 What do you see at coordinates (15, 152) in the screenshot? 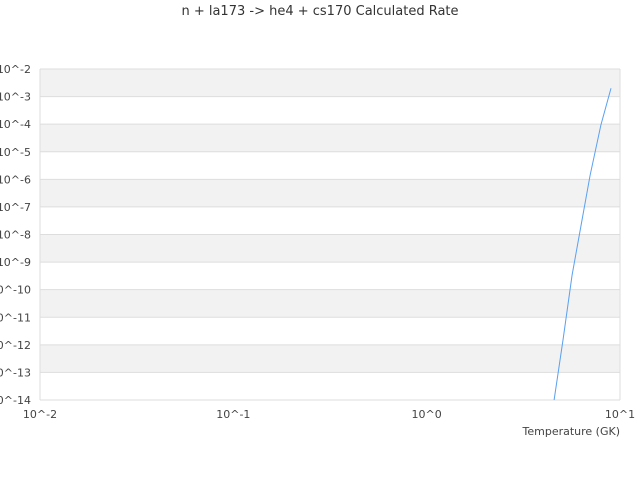
I see `y-tick-label: 10^-5` at bounding box center [15, 152].